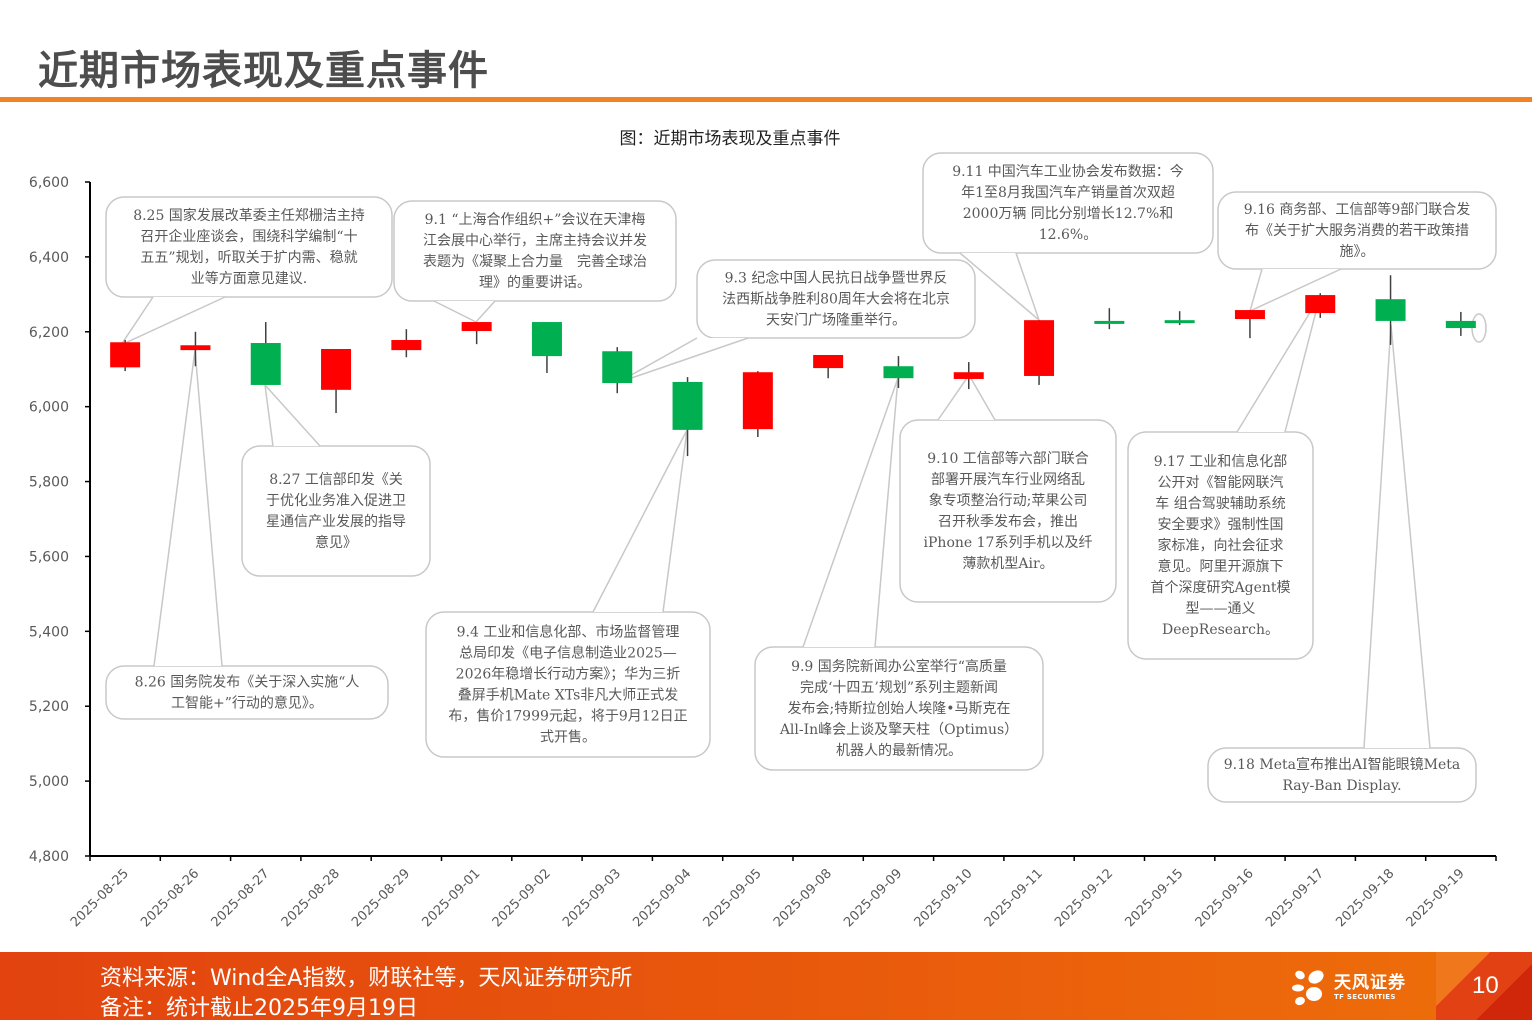 The height and width of the screenshot is (1020, 1532). Describe the element at coordinates (1220, 630) in the screenshot. I see `annotation-text: DeepResearch。` at that location.